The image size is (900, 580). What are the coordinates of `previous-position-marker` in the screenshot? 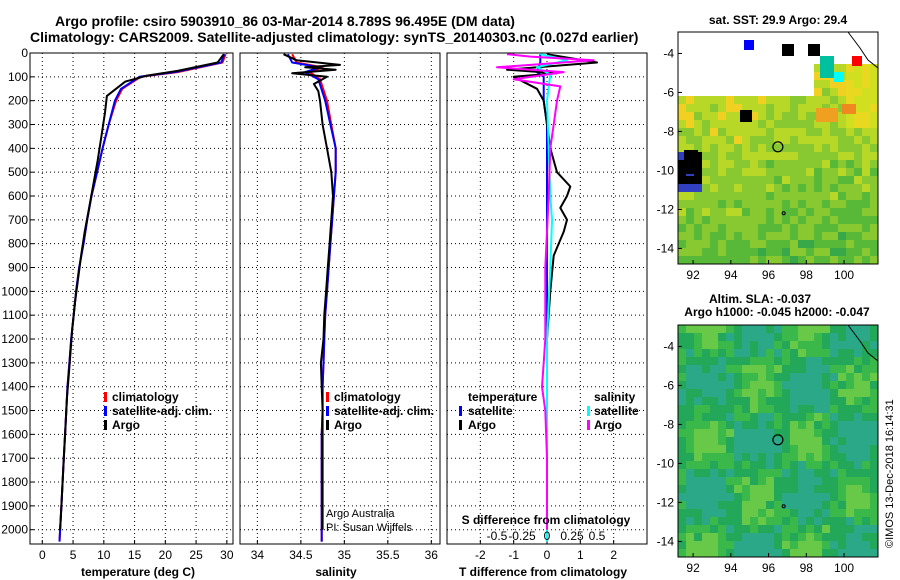 It's located at (783, 506).